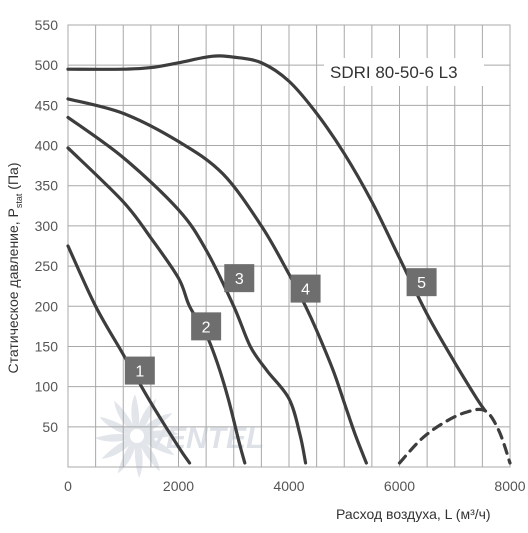  I want to click on curve-label-3: 3, so click(239, 279).